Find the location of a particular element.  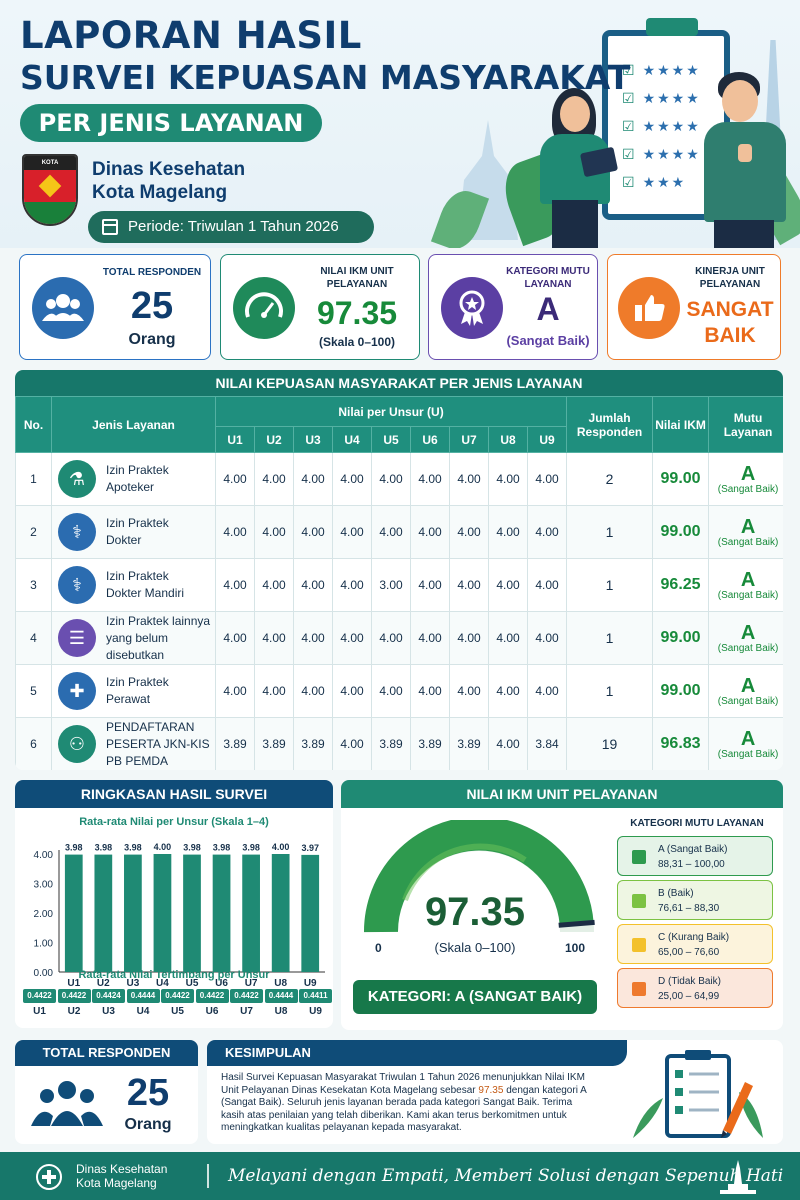

weighted-label: U4 is located at coordinates (143, 1011).